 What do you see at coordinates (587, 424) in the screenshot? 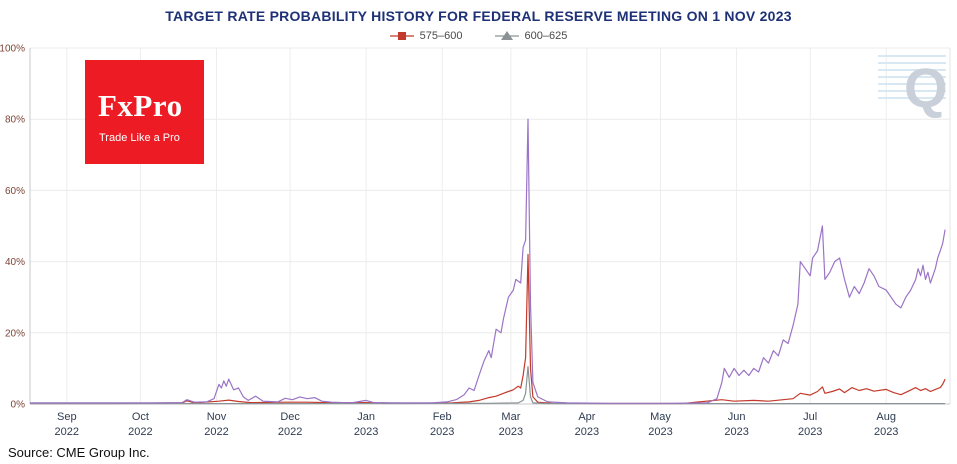
I see `x-axis-label: Apr 2023` at bounding box center [587, 424].